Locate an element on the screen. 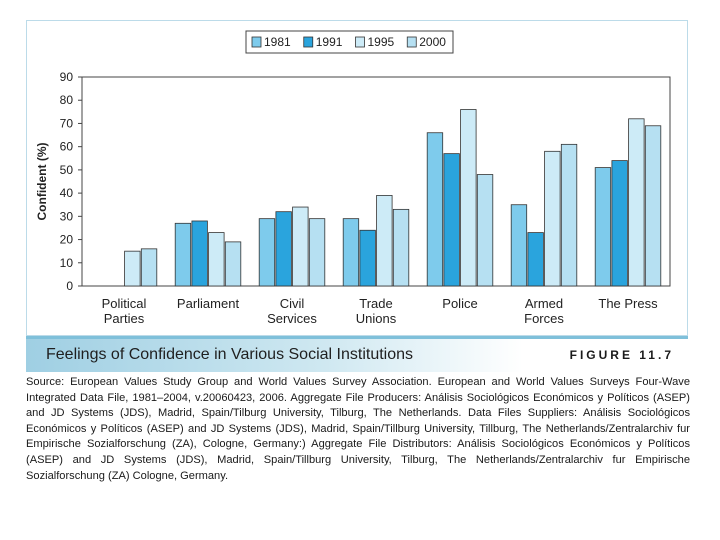 Image resolution: width=720 pixels, height=540 pixels. legend-swatch-1991 is located at coordinates (308, 42).